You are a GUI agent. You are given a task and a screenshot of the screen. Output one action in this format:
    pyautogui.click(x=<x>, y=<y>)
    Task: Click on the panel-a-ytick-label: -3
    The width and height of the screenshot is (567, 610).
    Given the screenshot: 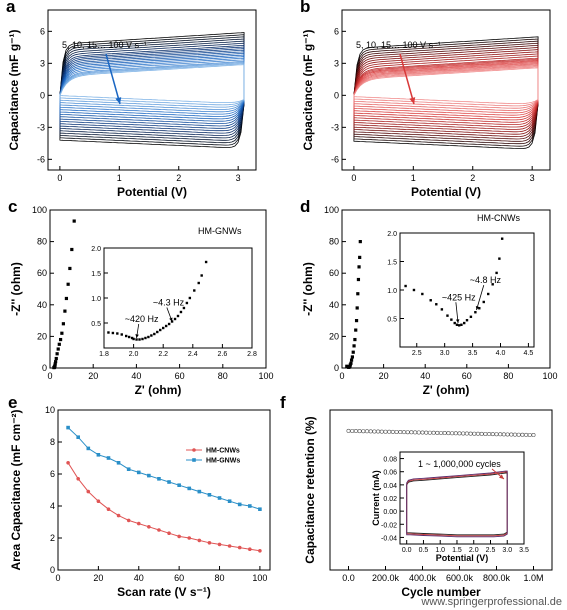 What is the action you would take?
    pyautogui.click(x=41, y=127)
    